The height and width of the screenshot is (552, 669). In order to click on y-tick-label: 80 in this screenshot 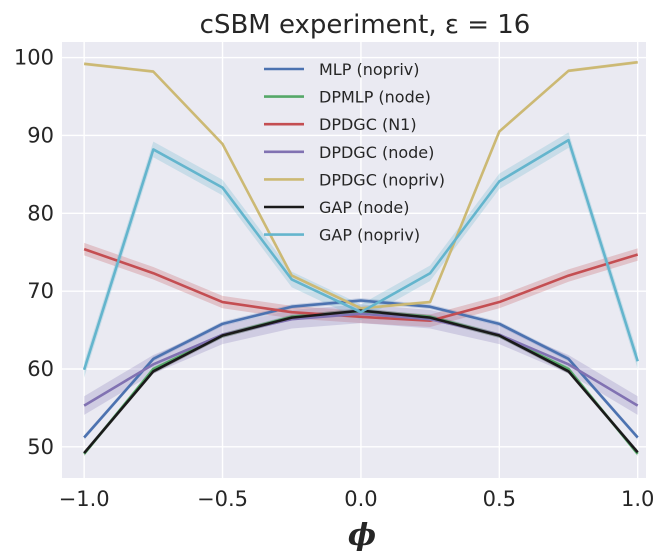, I will do `click(40, 213)`.